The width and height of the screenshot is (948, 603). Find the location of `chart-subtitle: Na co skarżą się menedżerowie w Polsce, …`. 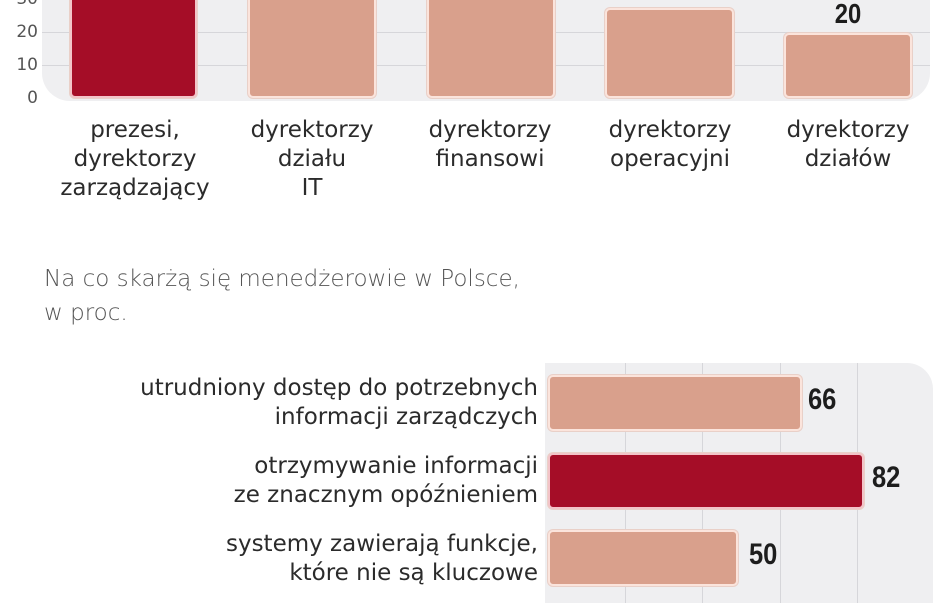

chart-subtitle: Na co skarżą się menedżerowie w Polsce, … is located at coordinates (282, 296).